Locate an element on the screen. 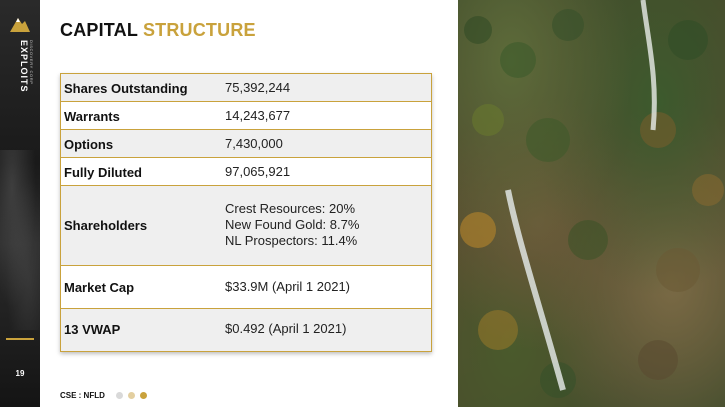 This screenshot has height=407, width=725. table-row: Options 7,430,000 is located at coordinates (246, 144).